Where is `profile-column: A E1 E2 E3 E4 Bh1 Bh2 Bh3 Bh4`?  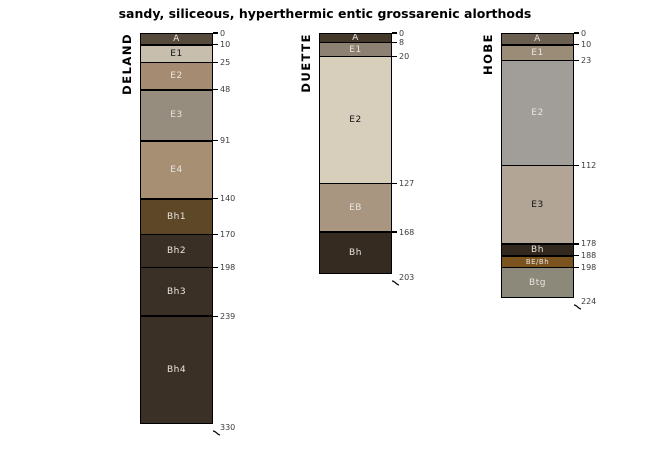 profile-column: A E1 E2 E3 E4 Bh1 Bh2 Bh3 Bh4 is located at coordinates (176, 229).